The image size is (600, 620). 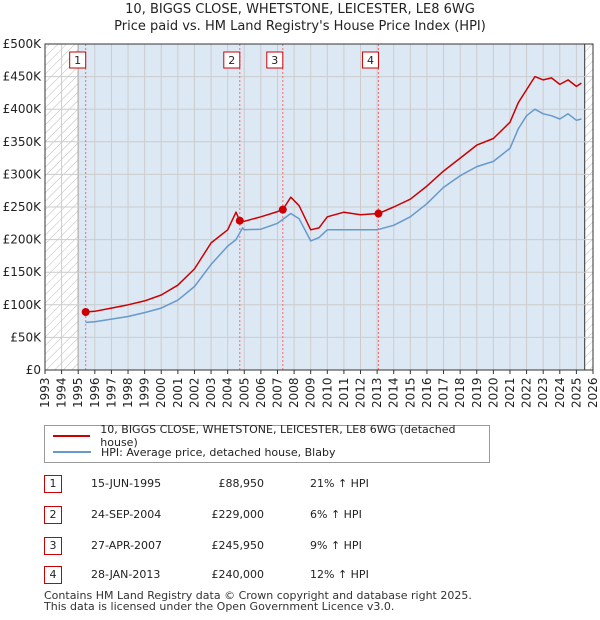 I want to click on legend-swatch-property, so click(x=72, y=436).